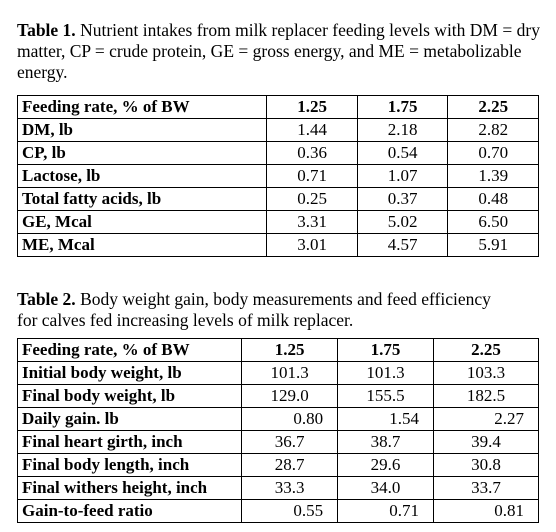  Describe the element at coordinates (129, 488) in the screenshot. I see `row-label: Final withers height, inch` at that location.